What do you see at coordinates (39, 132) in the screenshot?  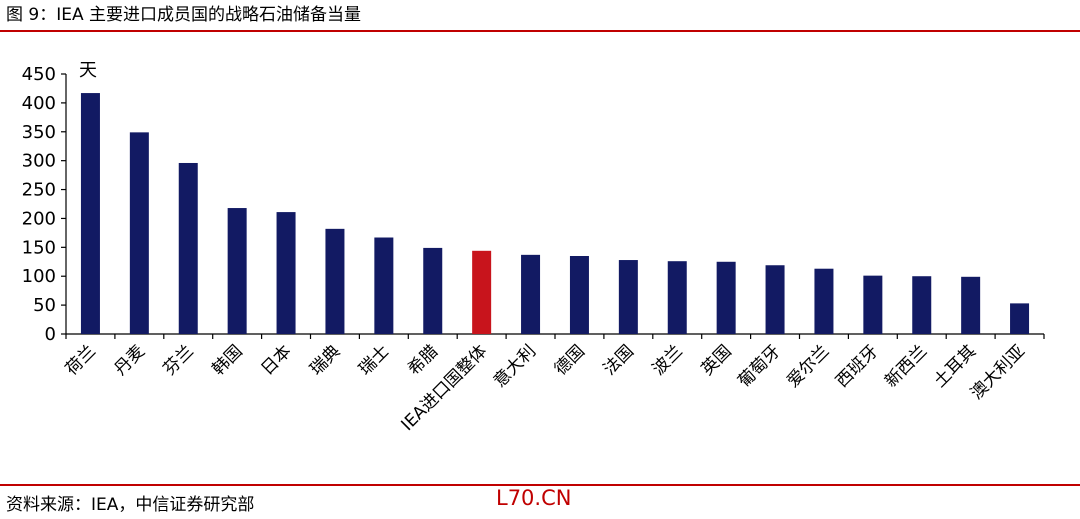 I see `y-tick-label: 350` at bounding box center [39, 132].